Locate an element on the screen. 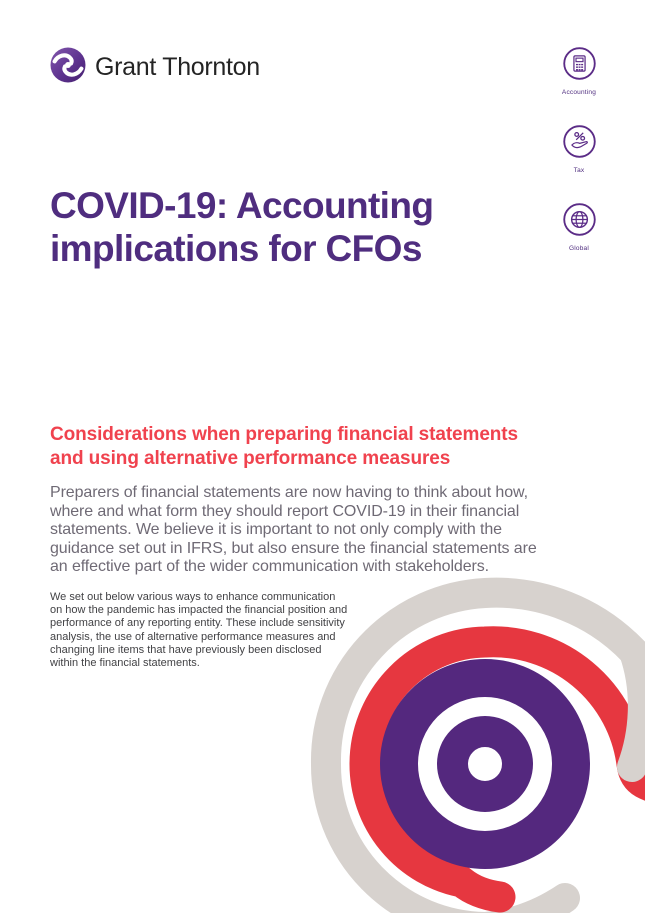  brand-logo-text: Grant Thornton is located at coordinates (177, 67).